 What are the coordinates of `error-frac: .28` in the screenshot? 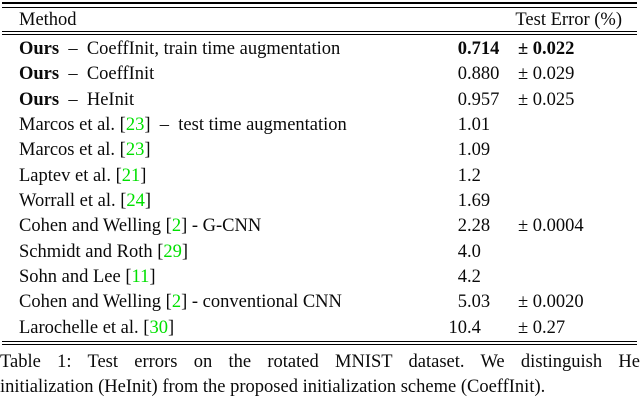 It's located at (479, 226).